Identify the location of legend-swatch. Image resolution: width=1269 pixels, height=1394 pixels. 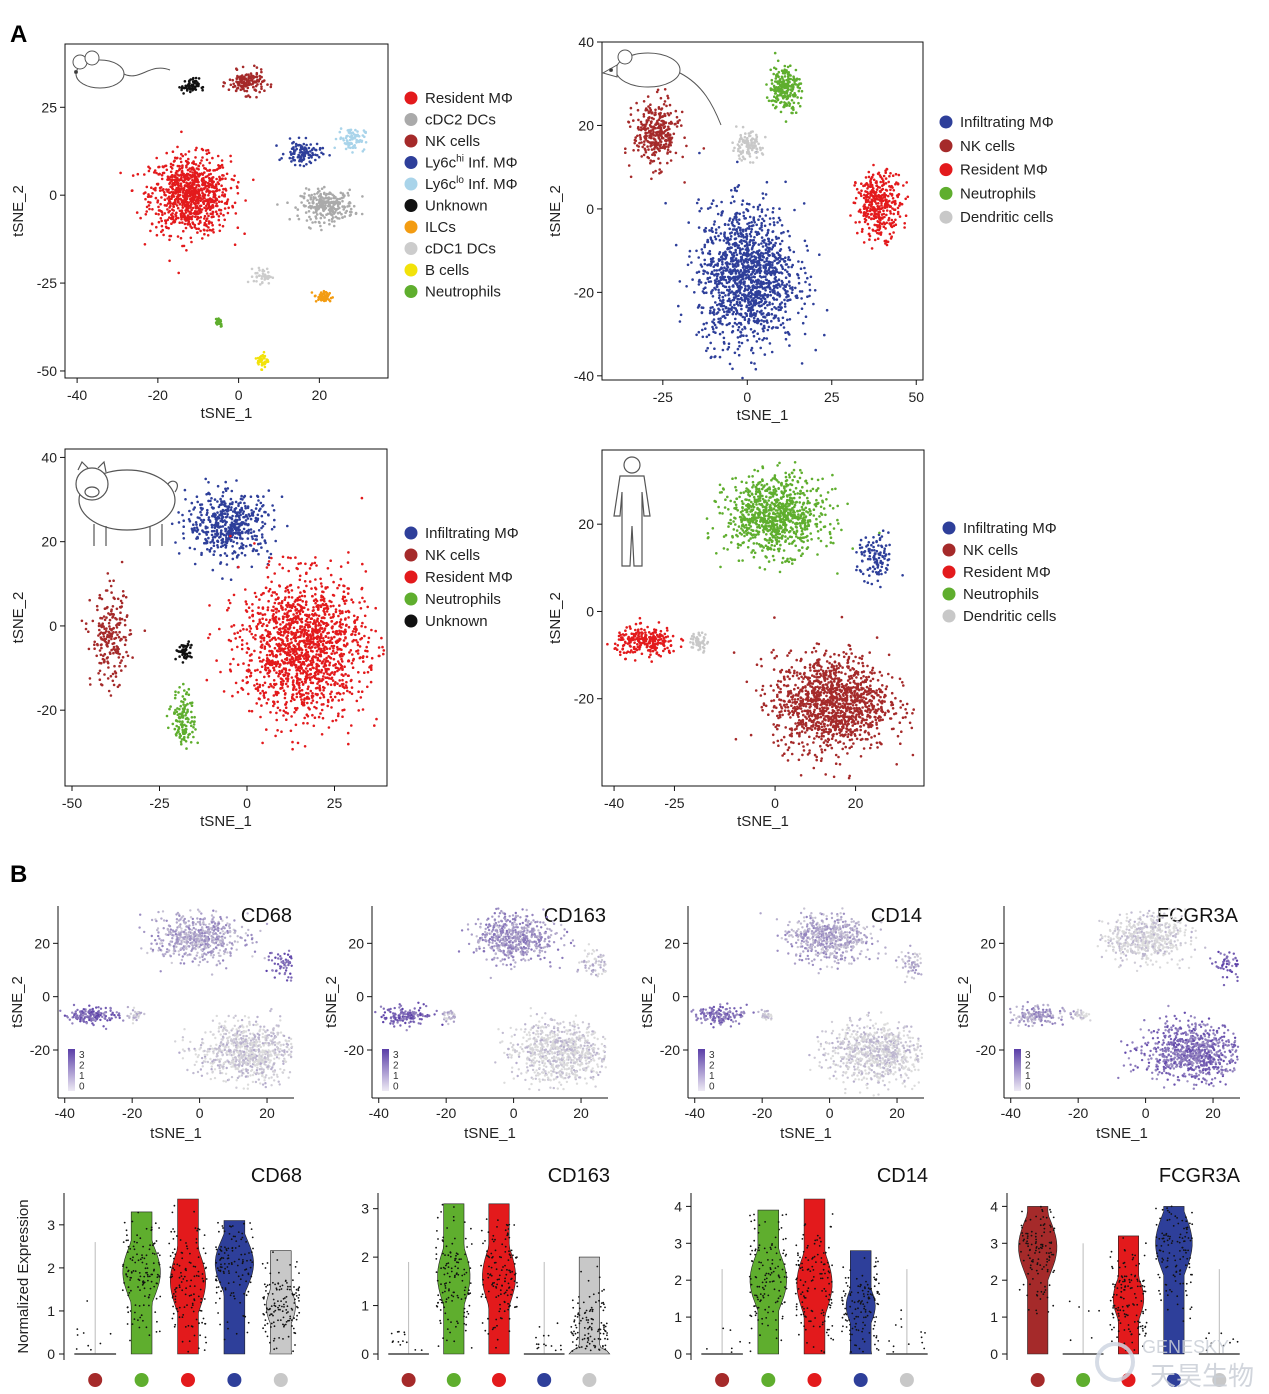
(946, 217).